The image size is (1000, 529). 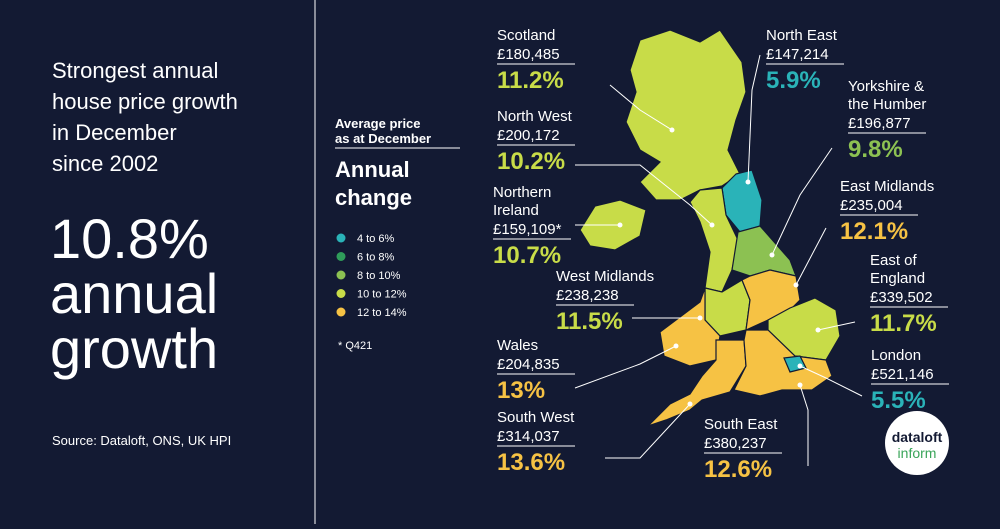 I want to click on region-price: £196,877, so click(x=879, y=123).